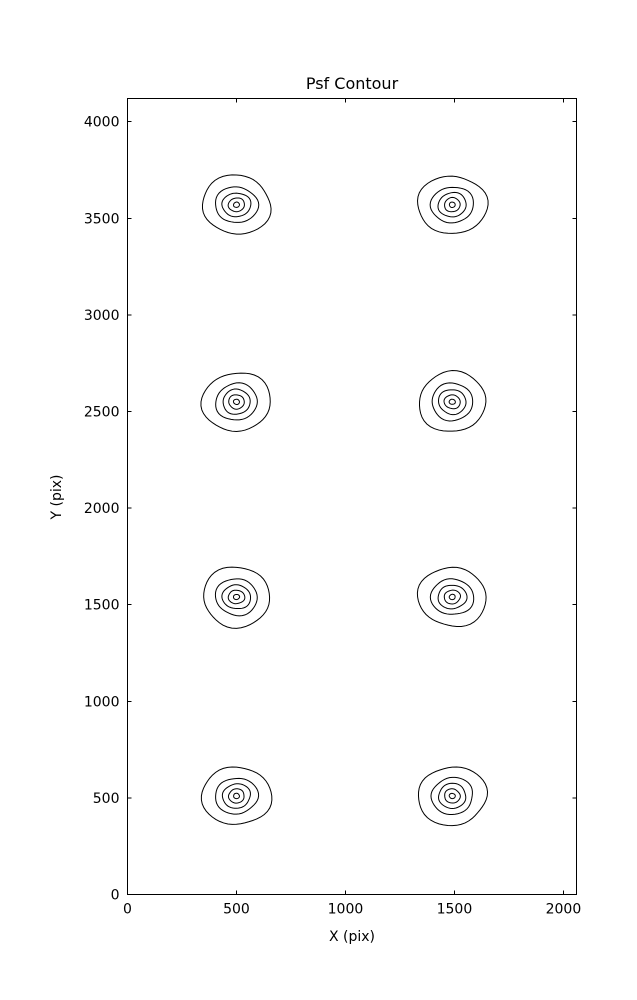 The height and width of the screenshot is (1000, 637). What do you see at coordinates (455, 910) in the screenshot?
I see `x-tick-label: 1500` at bounding box center [455, 910].